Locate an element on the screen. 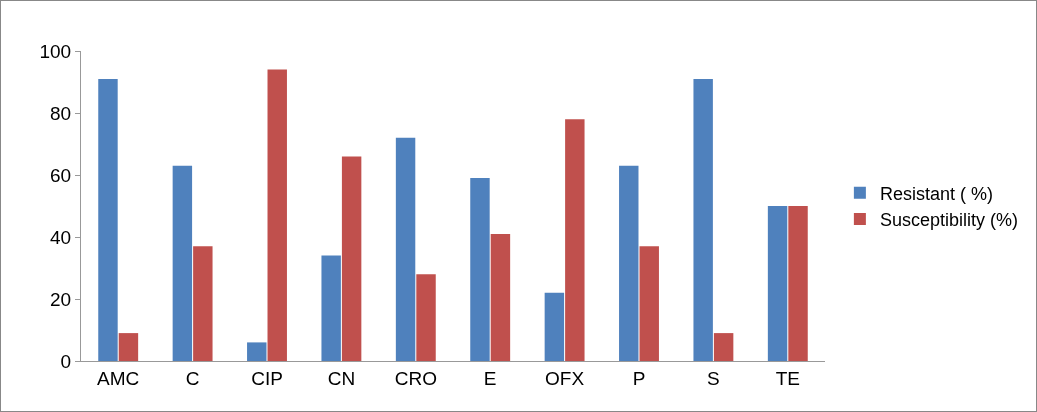  legend-label: Resistant ( %) is located at coordinates (936, 193).